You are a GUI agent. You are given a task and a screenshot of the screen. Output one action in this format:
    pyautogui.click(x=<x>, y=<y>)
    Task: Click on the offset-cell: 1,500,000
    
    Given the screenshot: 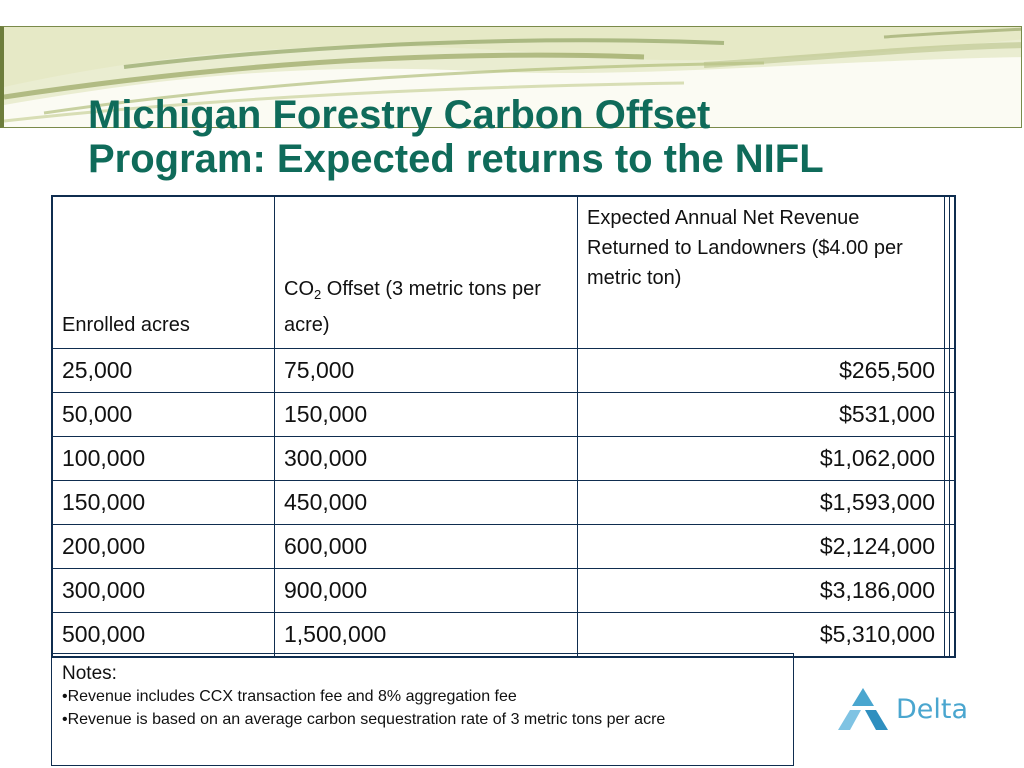 What is the action you would take?
    pyautogui.click(x=426, y=635)
    